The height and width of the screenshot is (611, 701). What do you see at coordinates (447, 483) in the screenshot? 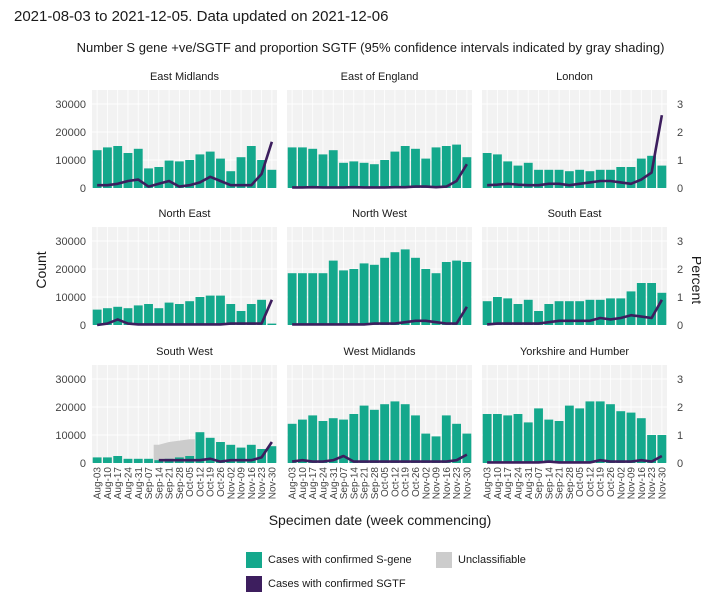
I see `x-tick-label: Nov-16` at bounding box center [447, 483].